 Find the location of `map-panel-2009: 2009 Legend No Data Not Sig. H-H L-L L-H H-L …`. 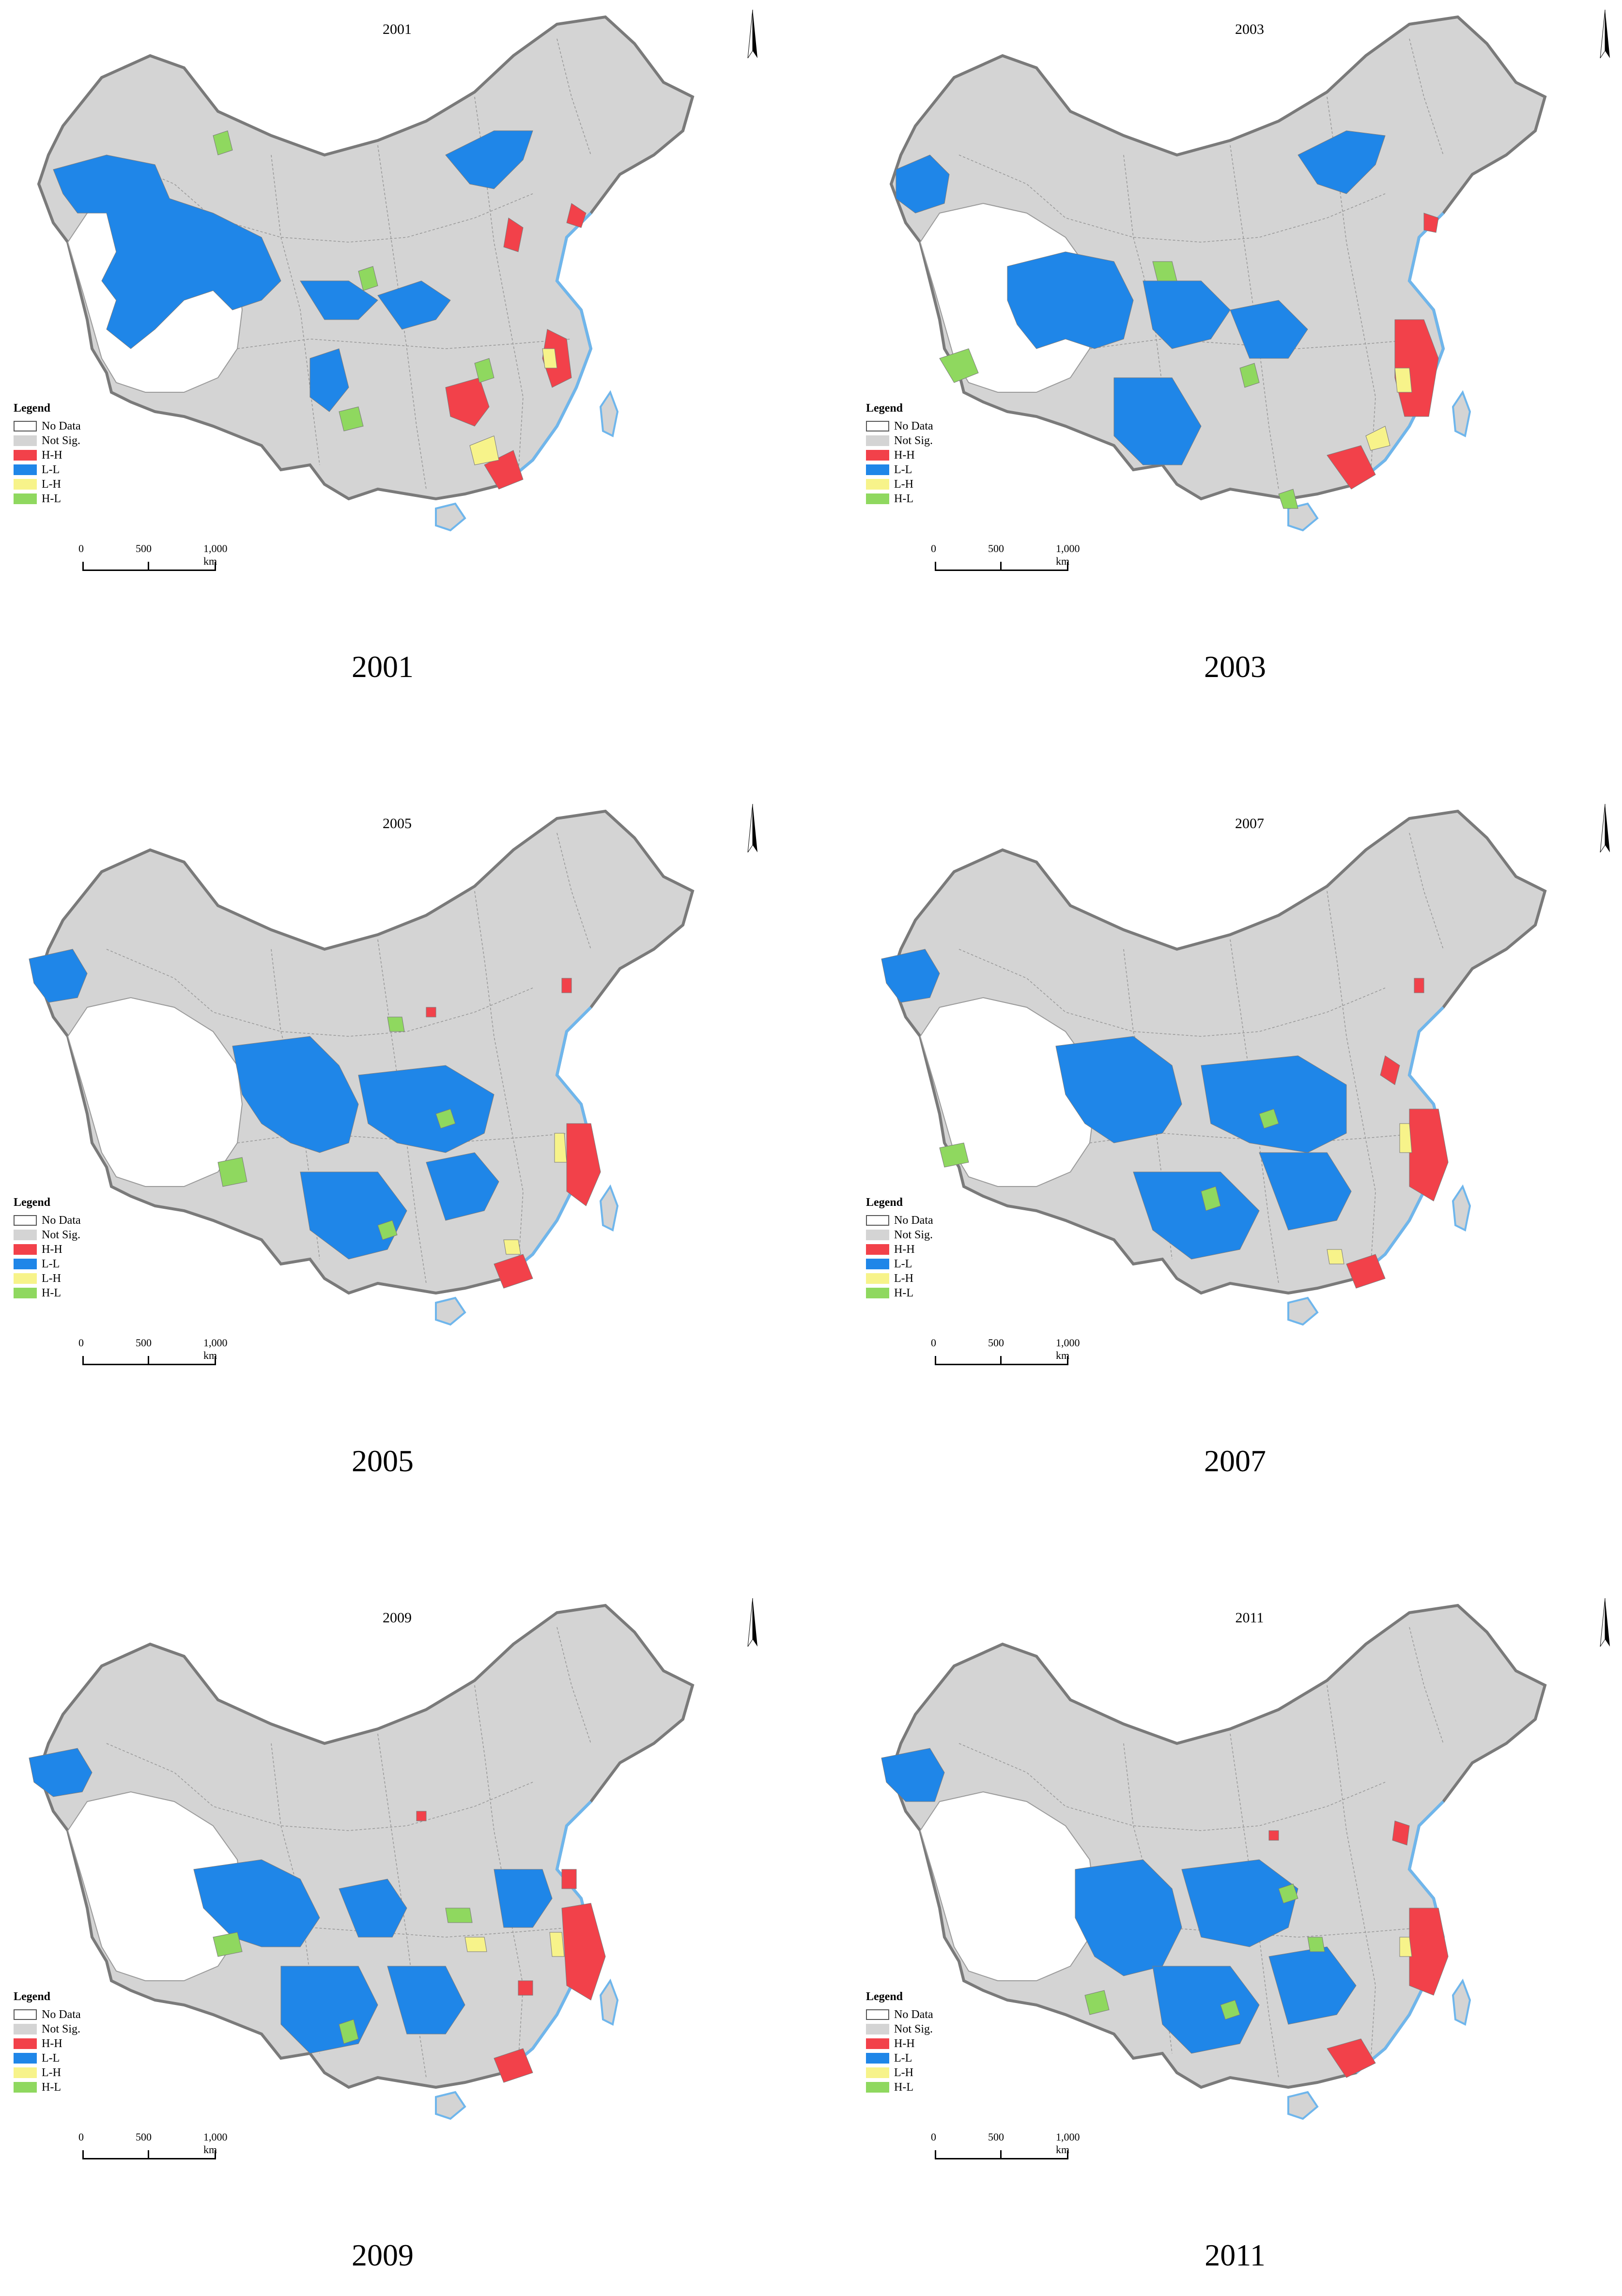

map-panel-2009: 2009 Legend No Data Not Sig. H-H L-L L-H H-L … is located at coordinates (384, 1935).